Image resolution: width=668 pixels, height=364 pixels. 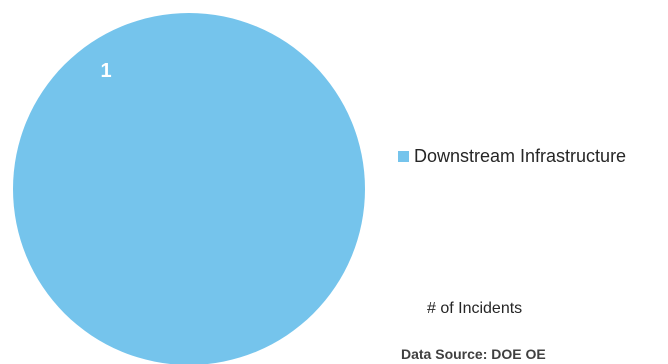 I want to click on pie-data-label-0: 1, so click(x=105, y=71).